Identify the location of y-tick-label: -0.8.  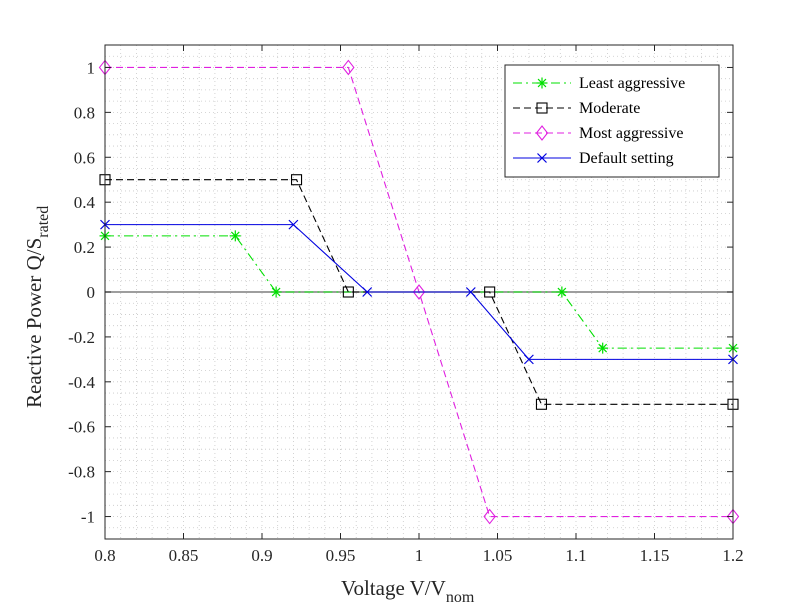
(81, 472).